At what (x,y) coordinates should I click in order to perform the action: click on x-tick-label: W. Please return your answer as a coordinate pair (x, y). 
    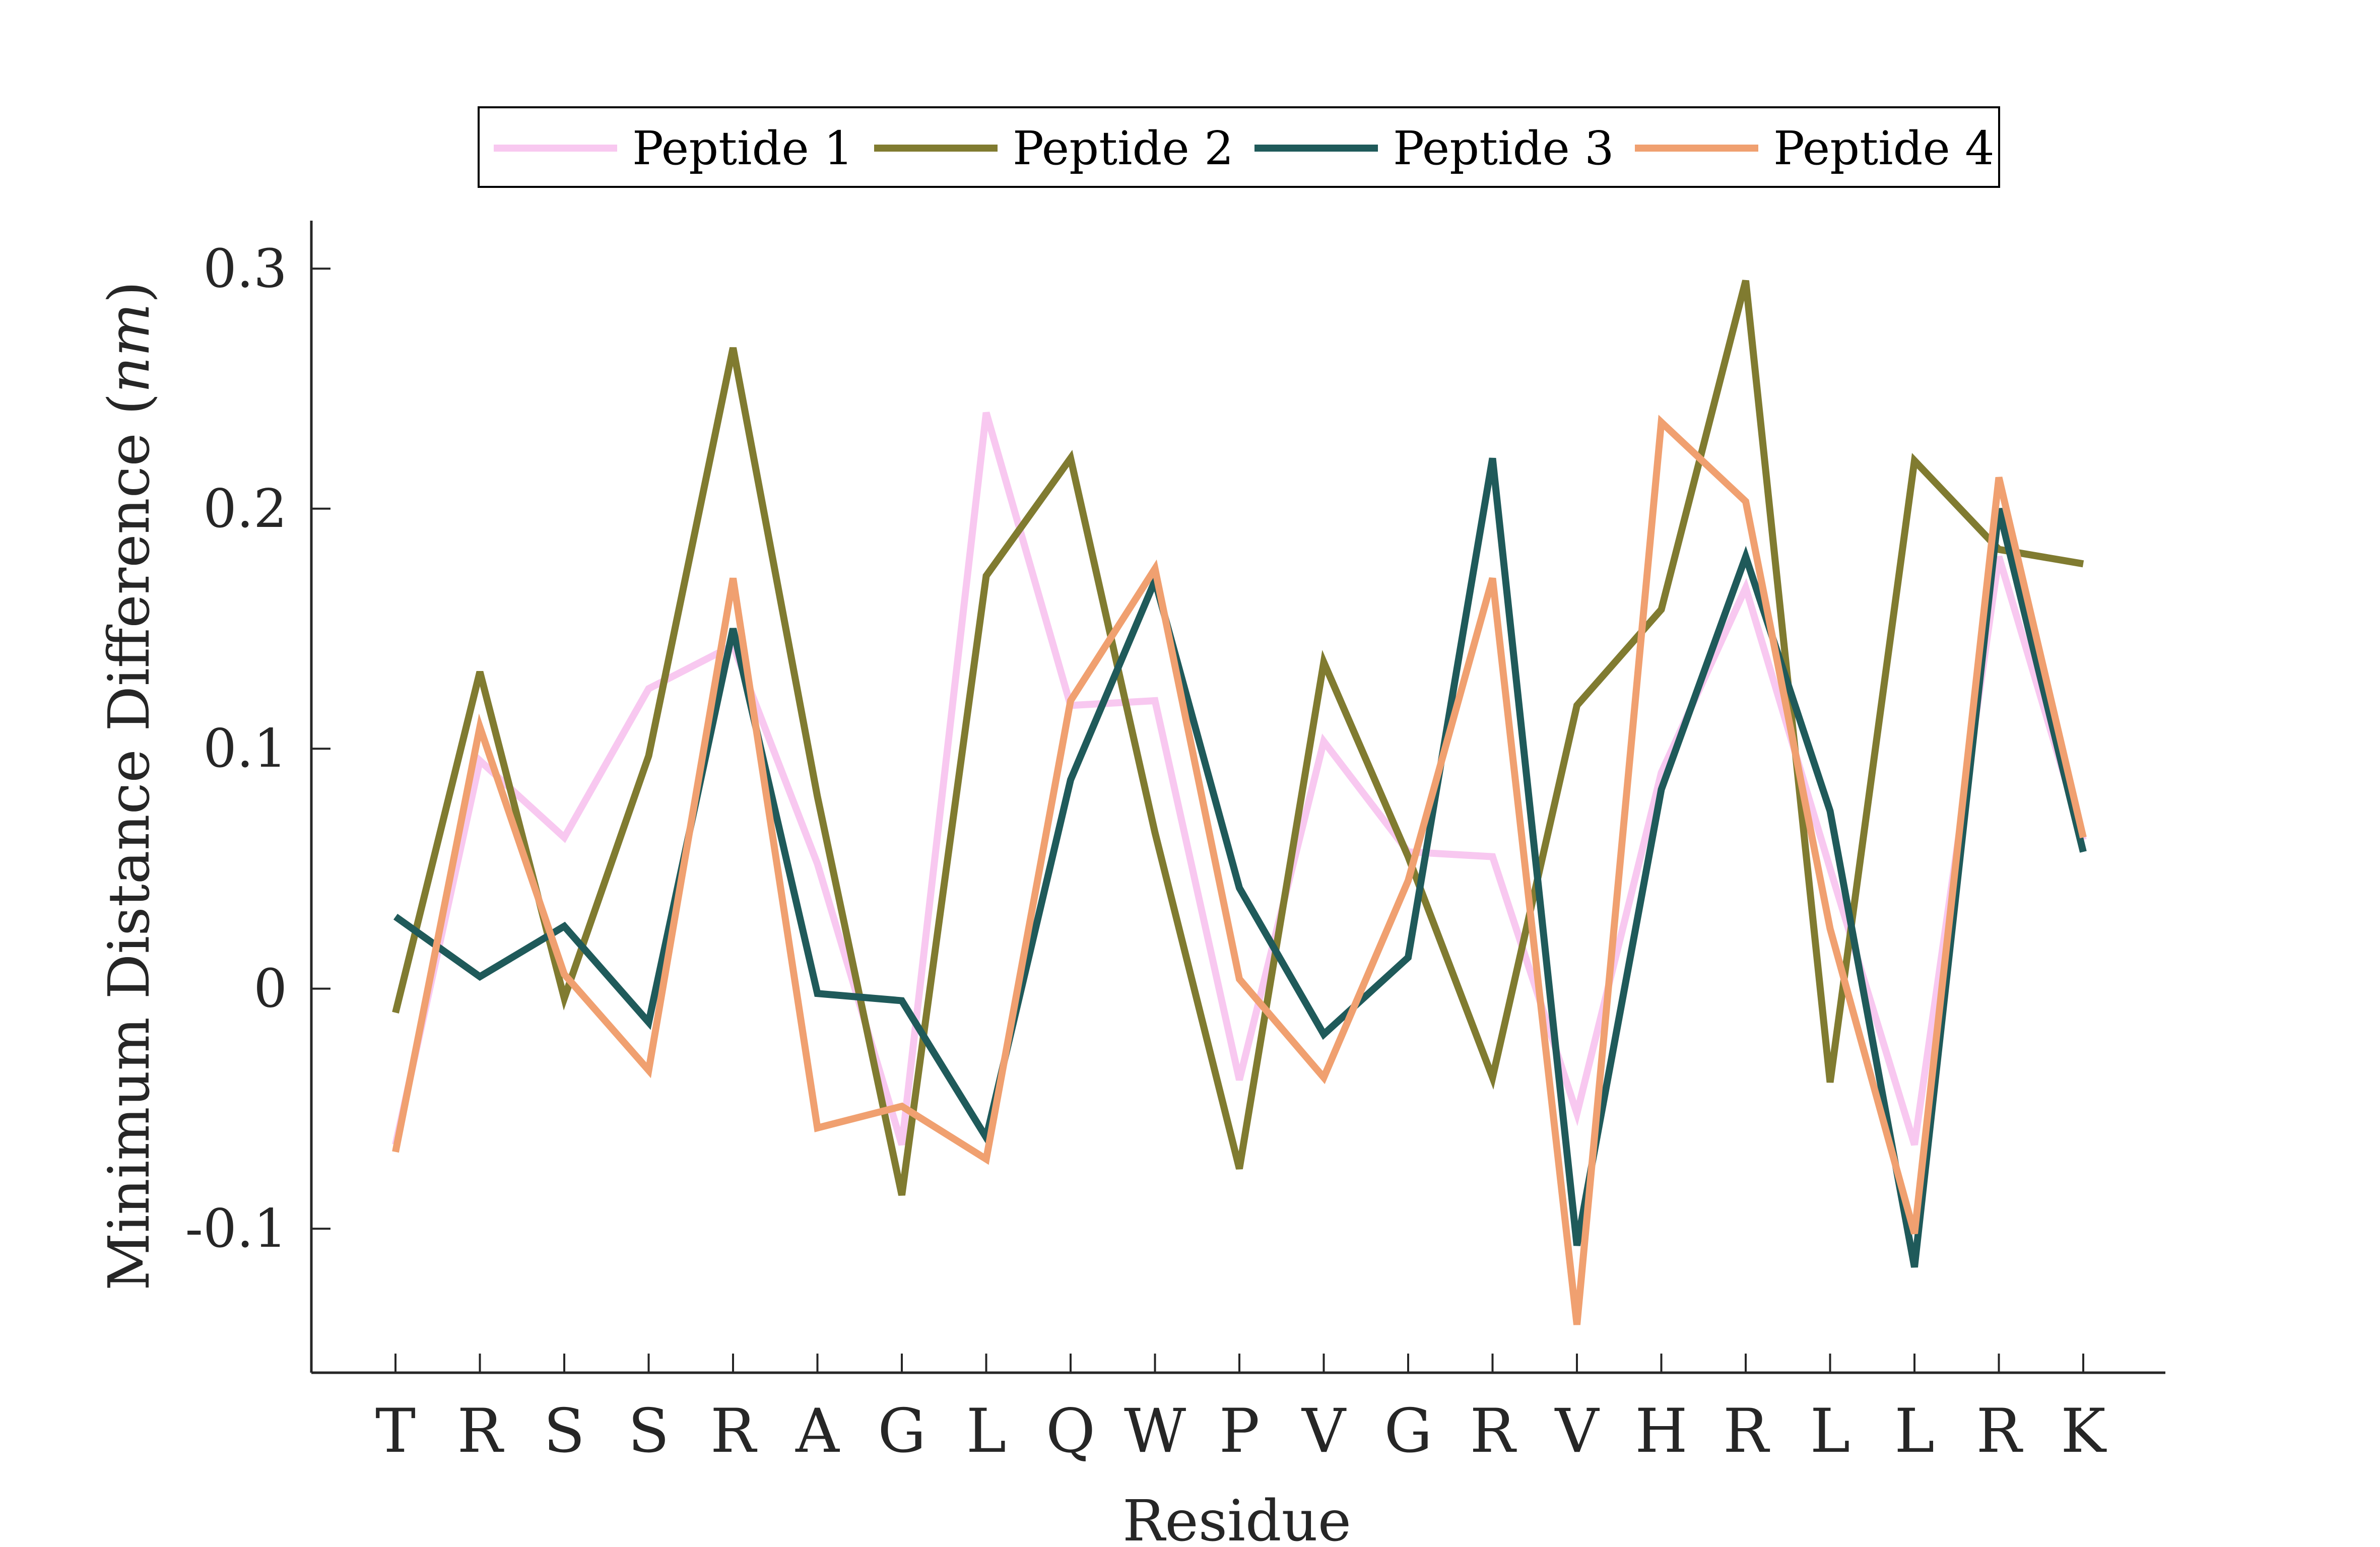
    Looking at the image, I should click on (1155, 1431).